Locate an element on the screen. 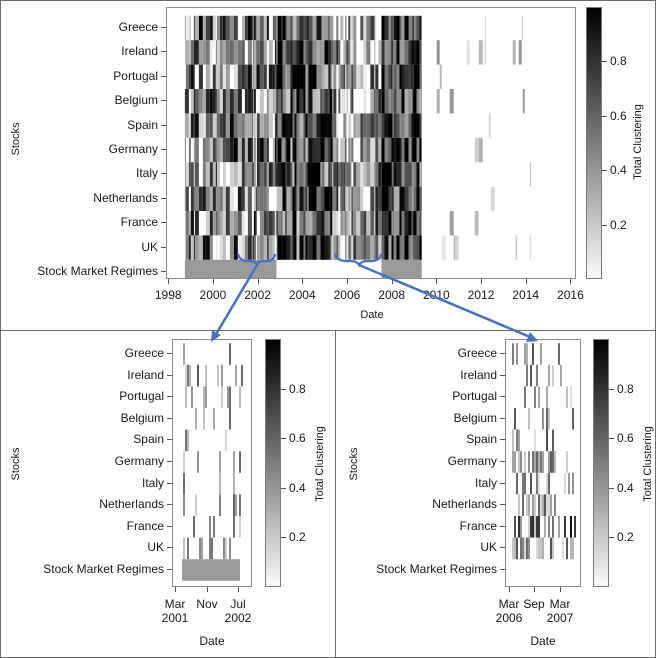  x-tick-year: 2002 is located at coordinates (238, 618).